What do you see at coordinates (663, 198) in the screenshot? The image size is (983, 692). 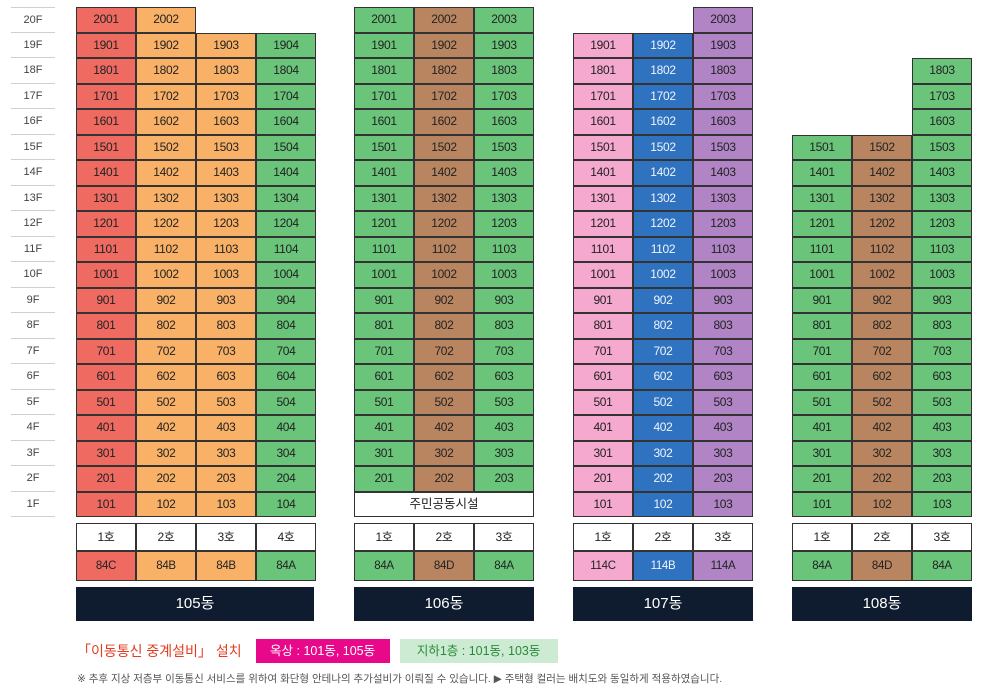 I see `unit-cell: 1302` at bounding box center [663, 198].